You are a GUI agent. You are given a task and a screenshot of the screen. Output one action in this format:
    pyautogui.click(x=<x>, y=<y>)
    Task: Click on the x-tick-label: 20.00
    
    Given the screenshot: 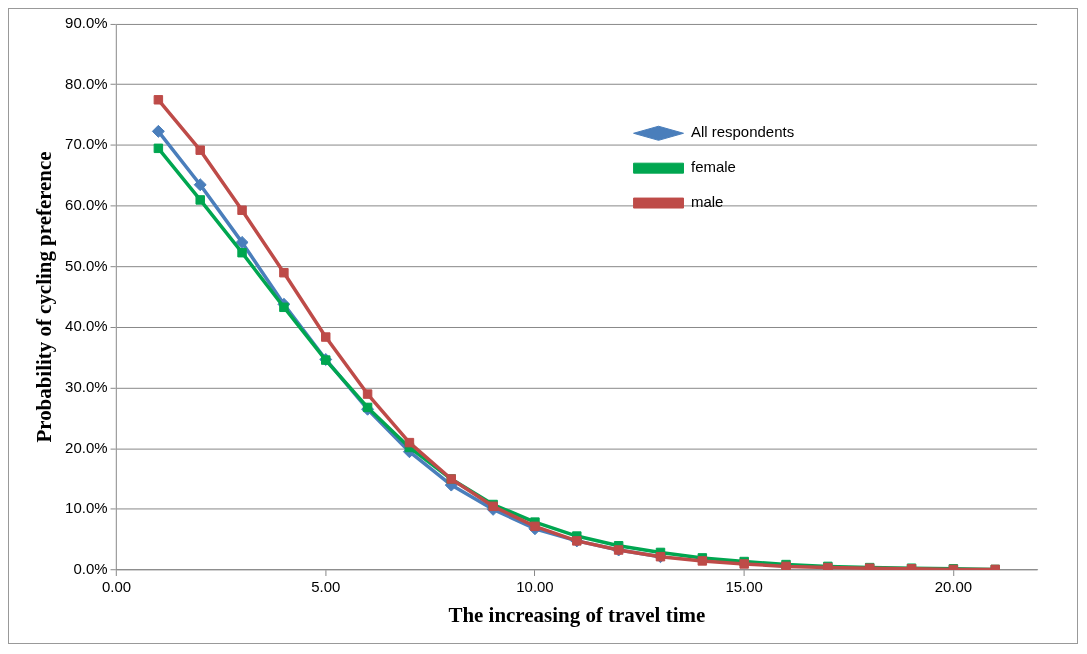 What is the action you would take?
    pyautogui.click(x=953, y=587)
    